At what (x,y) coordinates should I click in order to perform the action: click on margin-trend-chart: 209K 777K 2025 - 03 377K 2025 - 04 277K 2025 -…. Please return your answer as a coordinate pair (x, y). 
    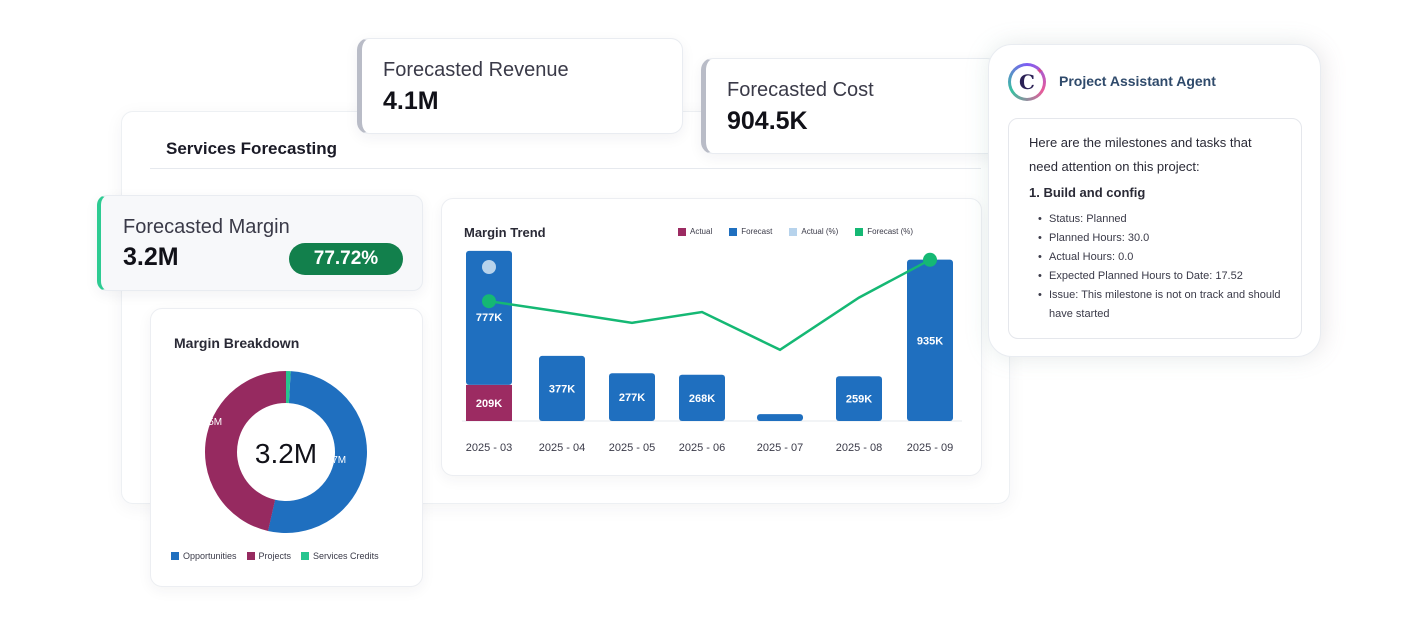
    Looking at the image, I should click on (712, 352).